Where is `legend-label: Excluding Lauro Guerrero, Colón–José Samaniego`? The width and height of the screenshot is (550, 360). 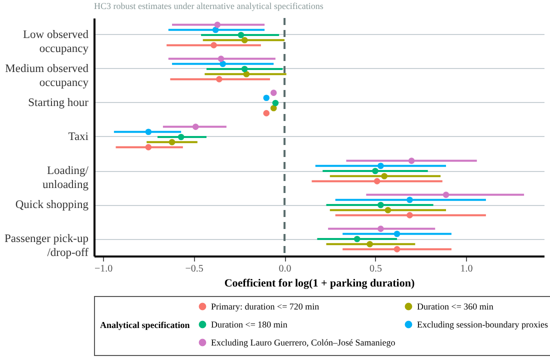 legend-label: Excluding Lauro Guerrero, Colón–José Samaniego is located at coordinates (303, 343).